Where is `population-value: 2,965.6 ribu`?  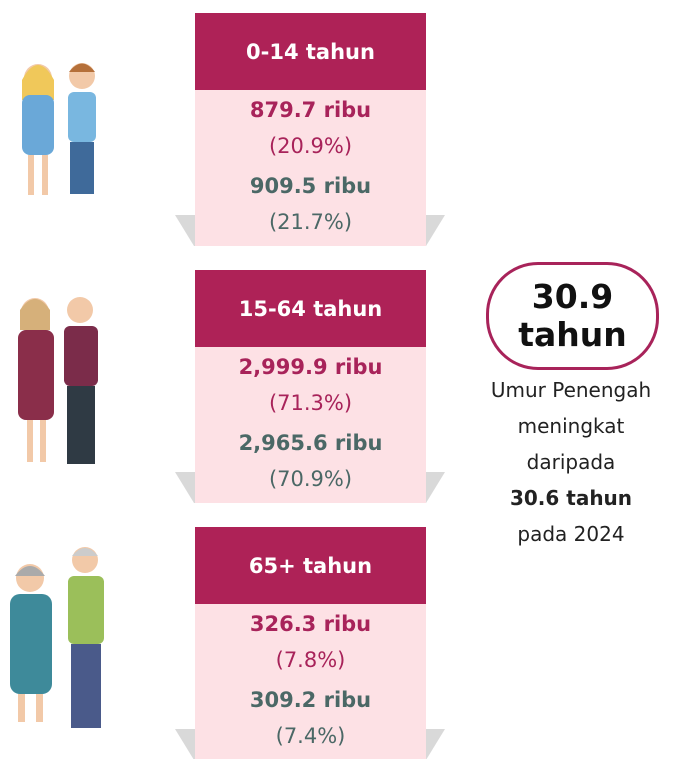
population-value: 2,965.6 ribu is located at coordinates (310, 443).